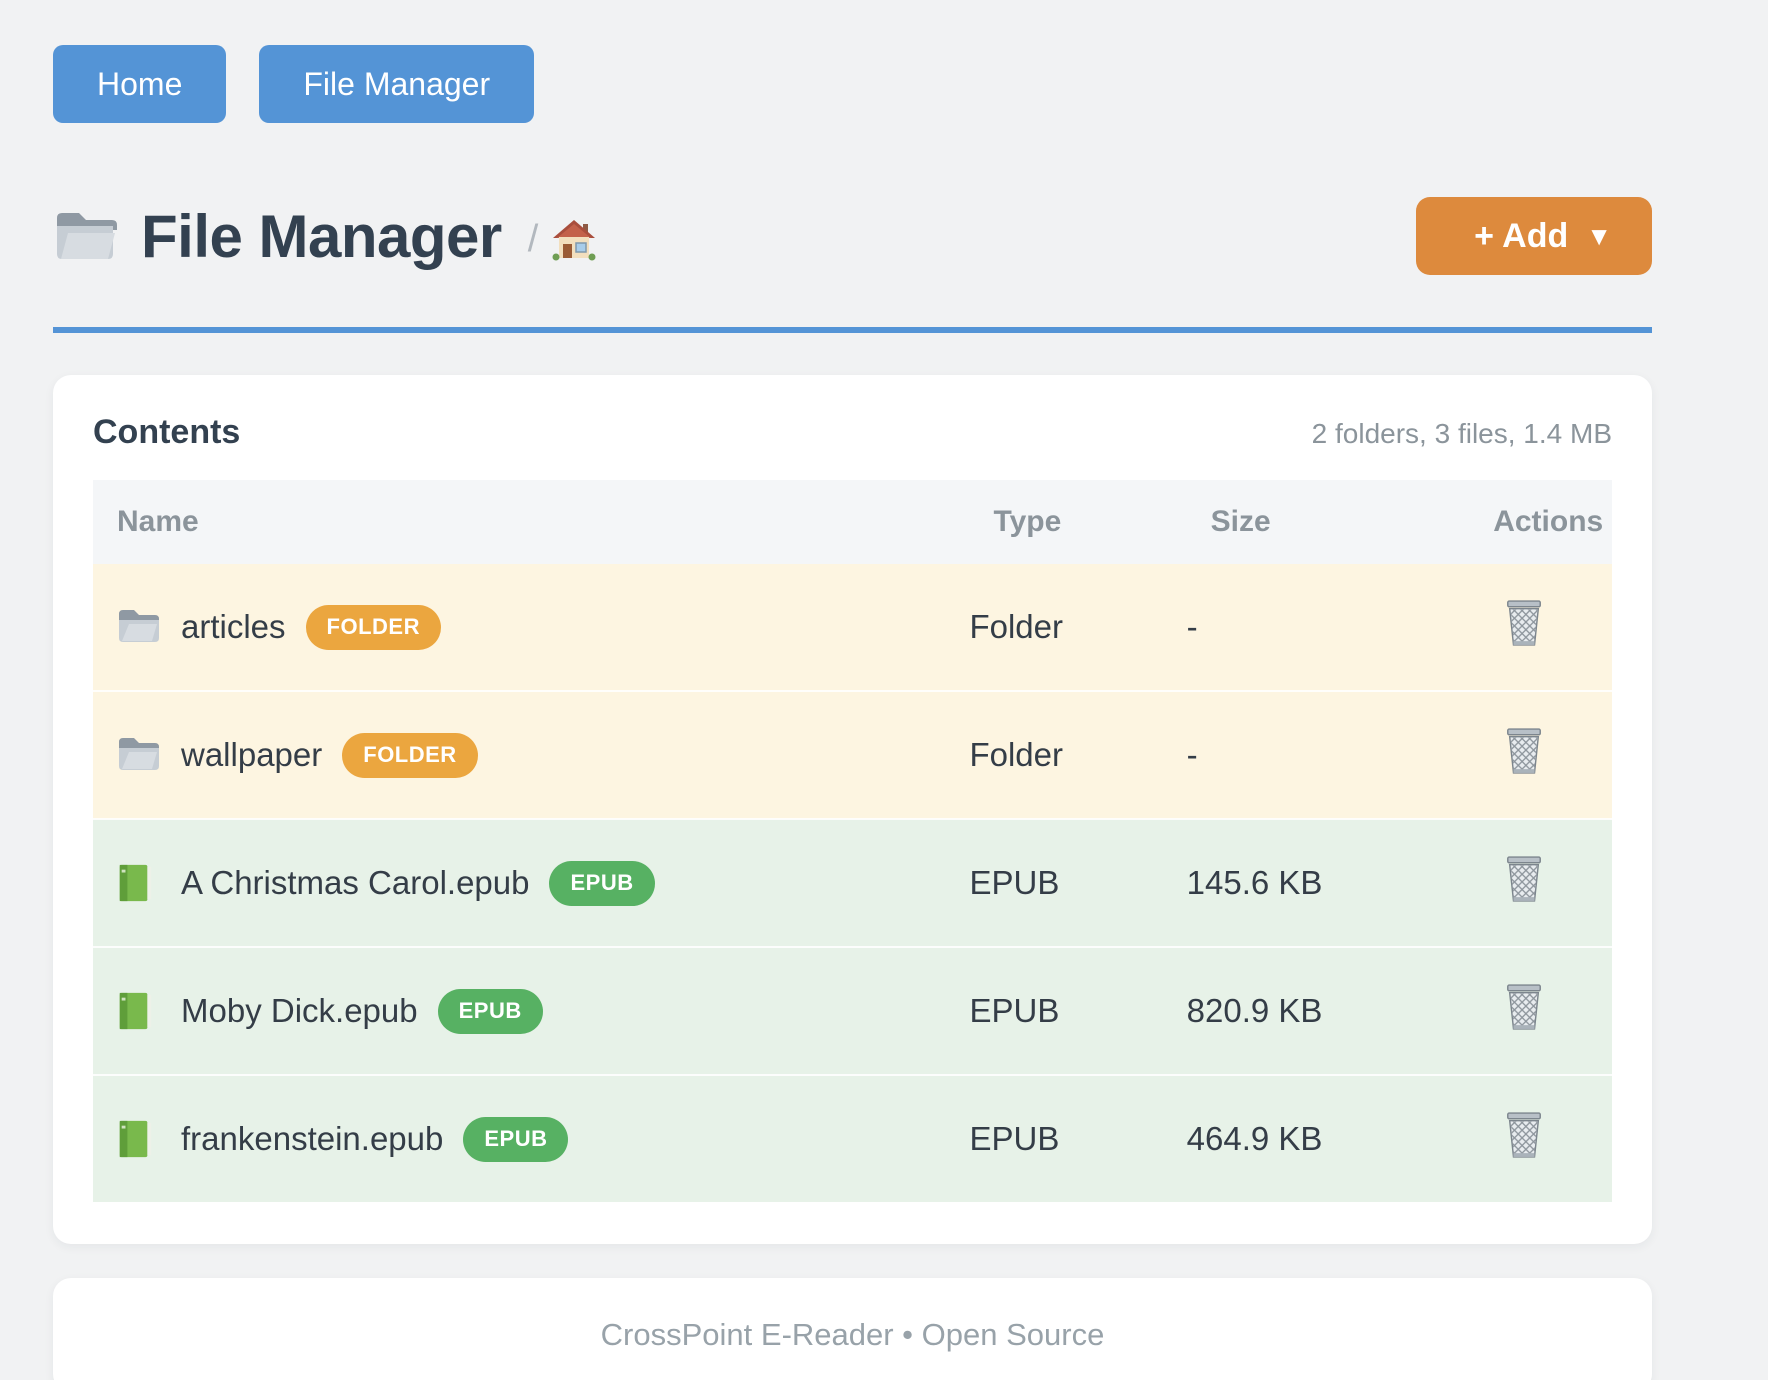  Describe the element at coordinates (1461, 433) in the screenshot. I see `contents-summary: 2 folders, 3 files, 1.4 MB` at that location.